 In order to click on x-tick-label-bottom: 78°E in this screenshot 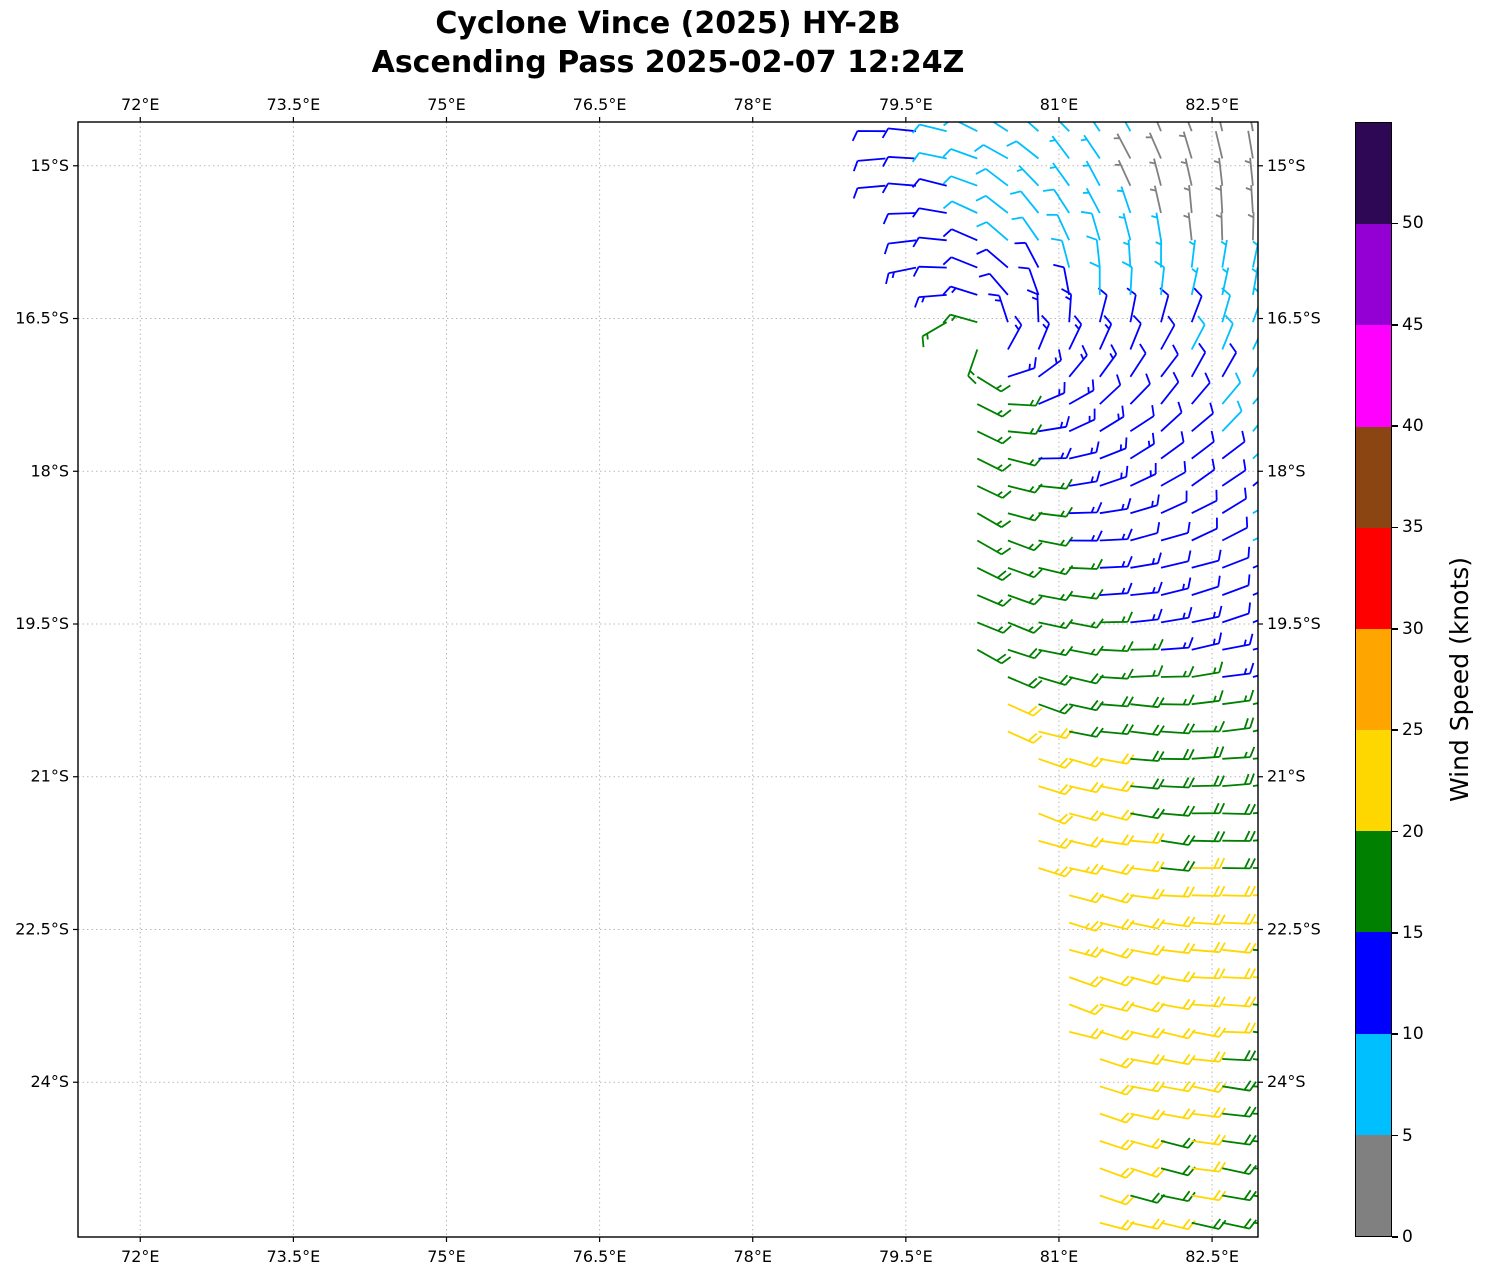, I will do `click(752, 1255)`.